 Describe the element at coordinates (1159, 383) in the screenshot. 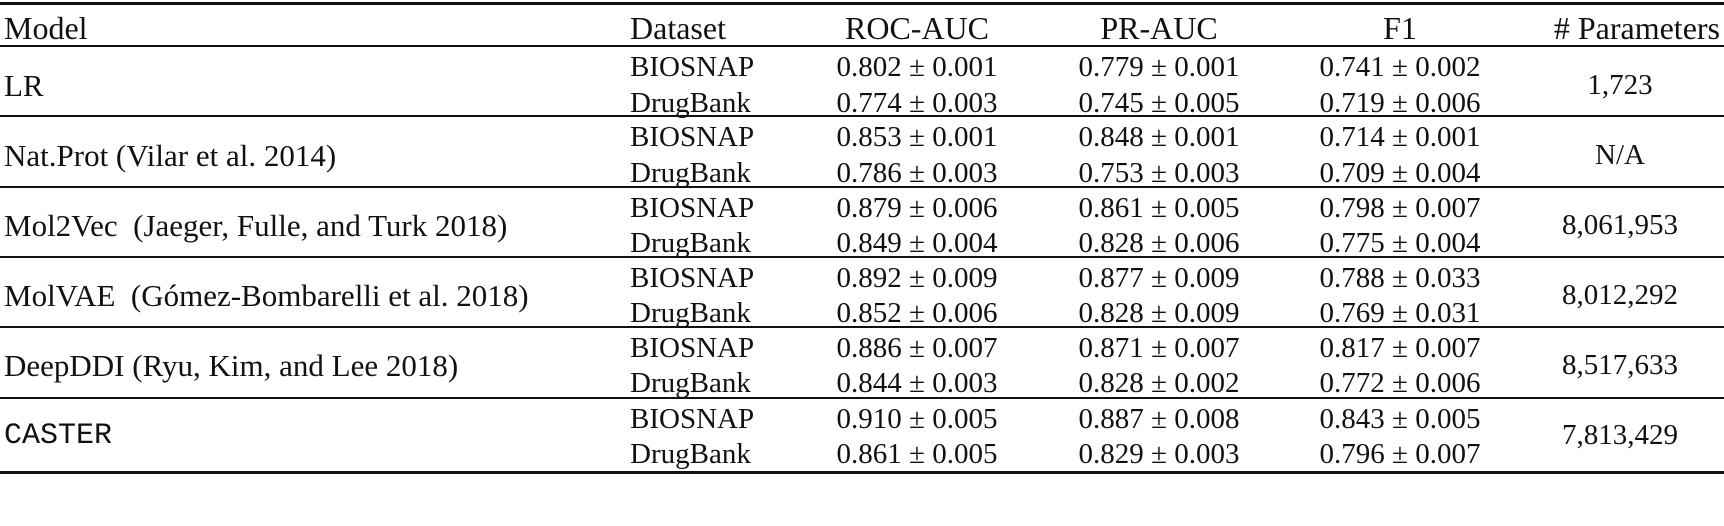

I see `pr-auc-value: 0.828 ± 0.002` at that location.